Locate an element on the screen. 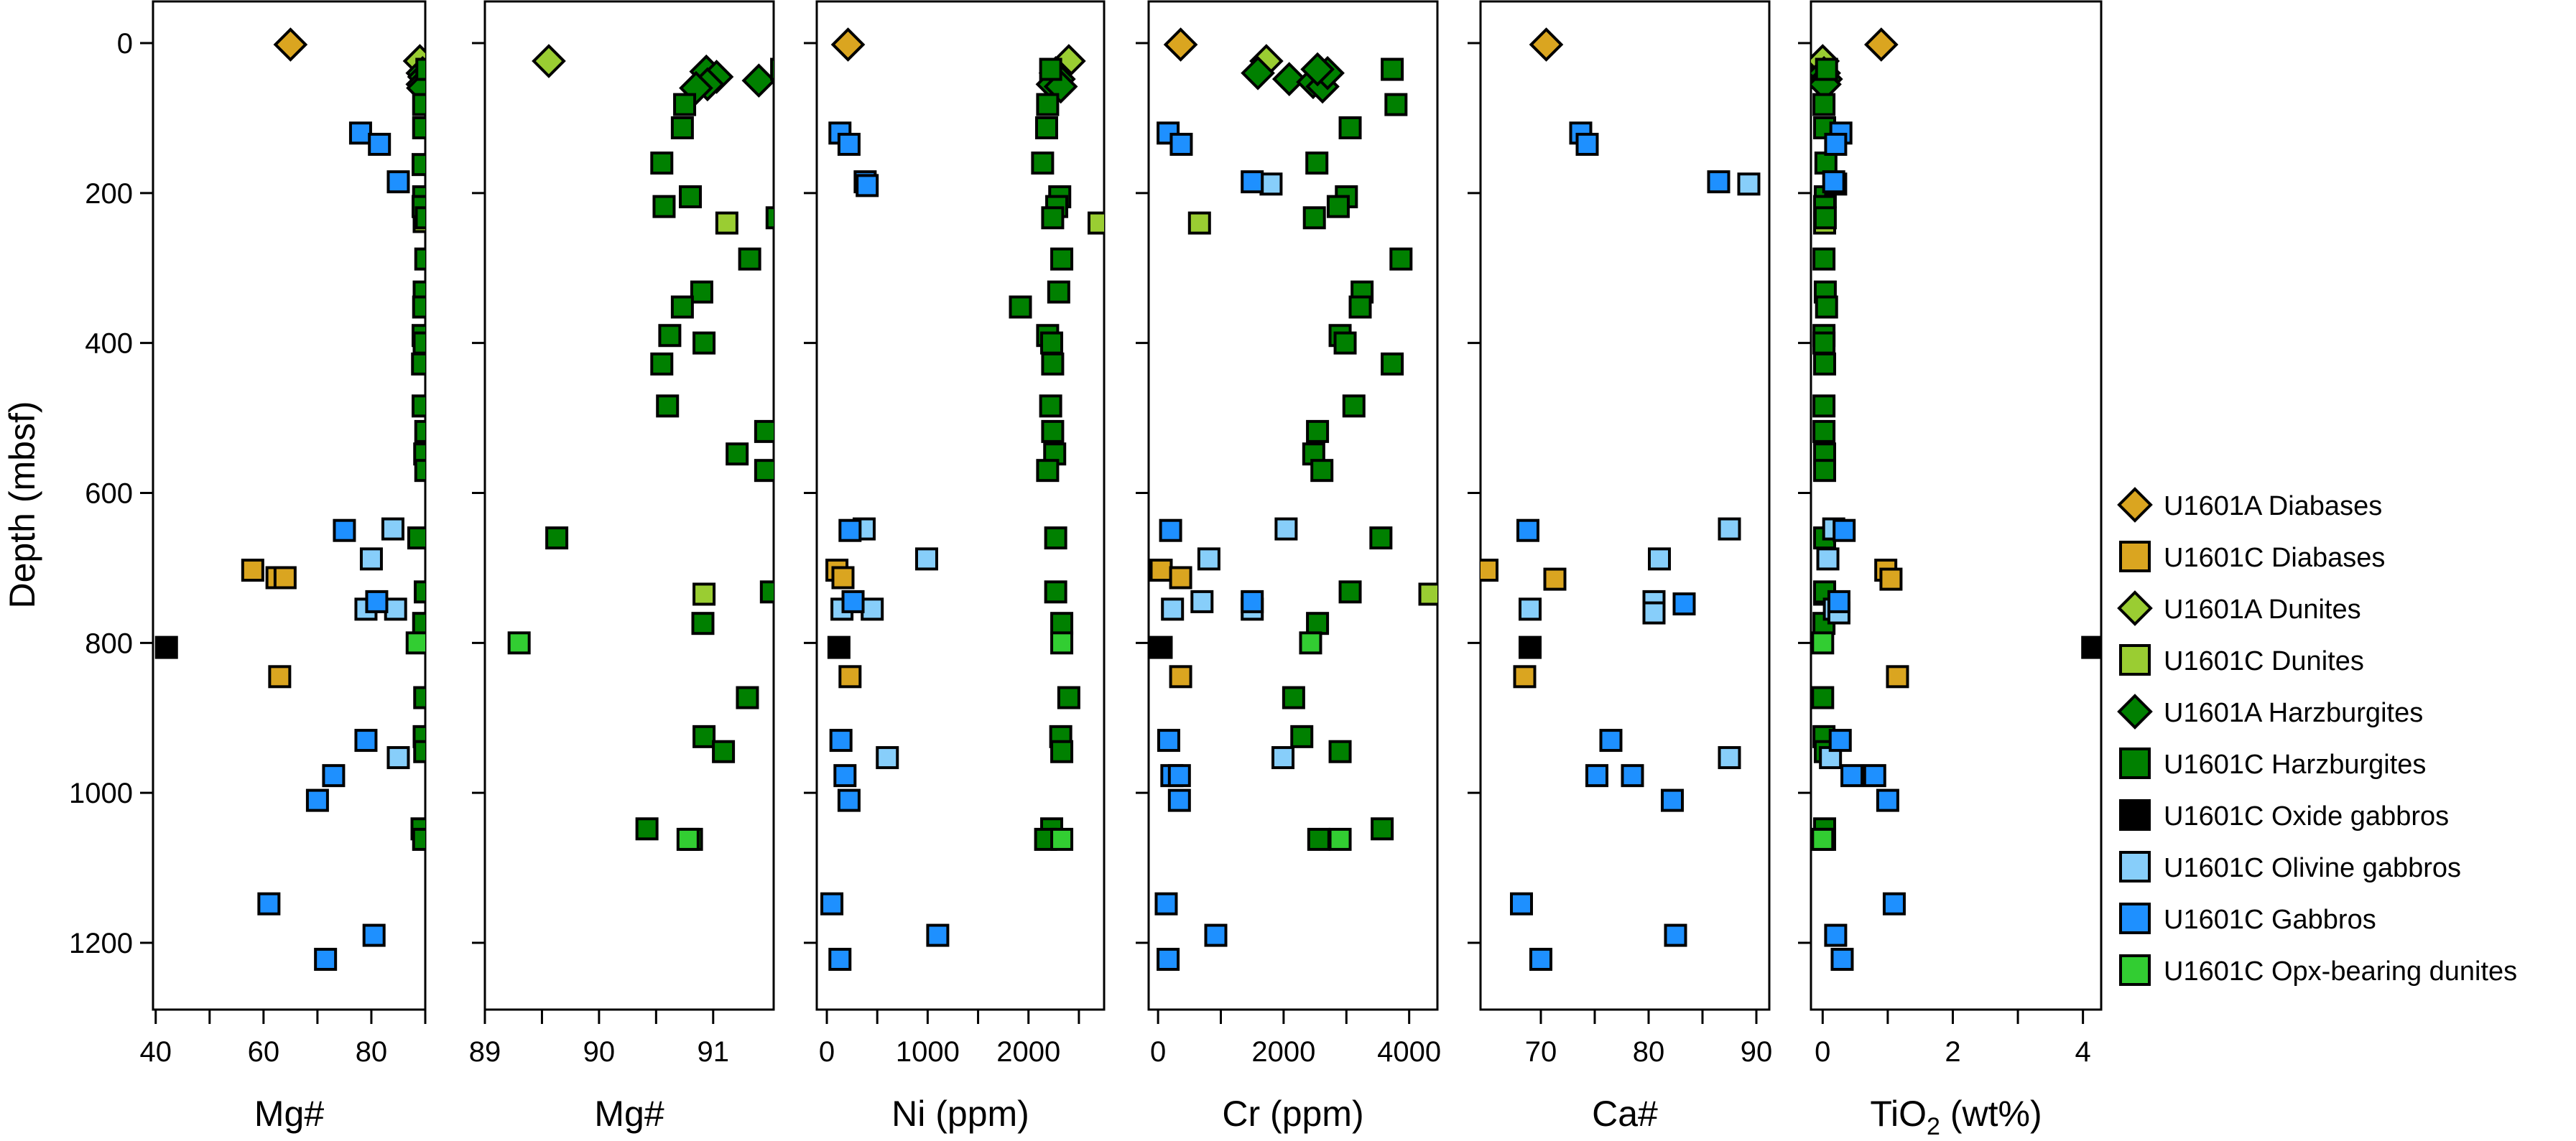  x-tick-label: 89 is located at coordinates (485, 1052).